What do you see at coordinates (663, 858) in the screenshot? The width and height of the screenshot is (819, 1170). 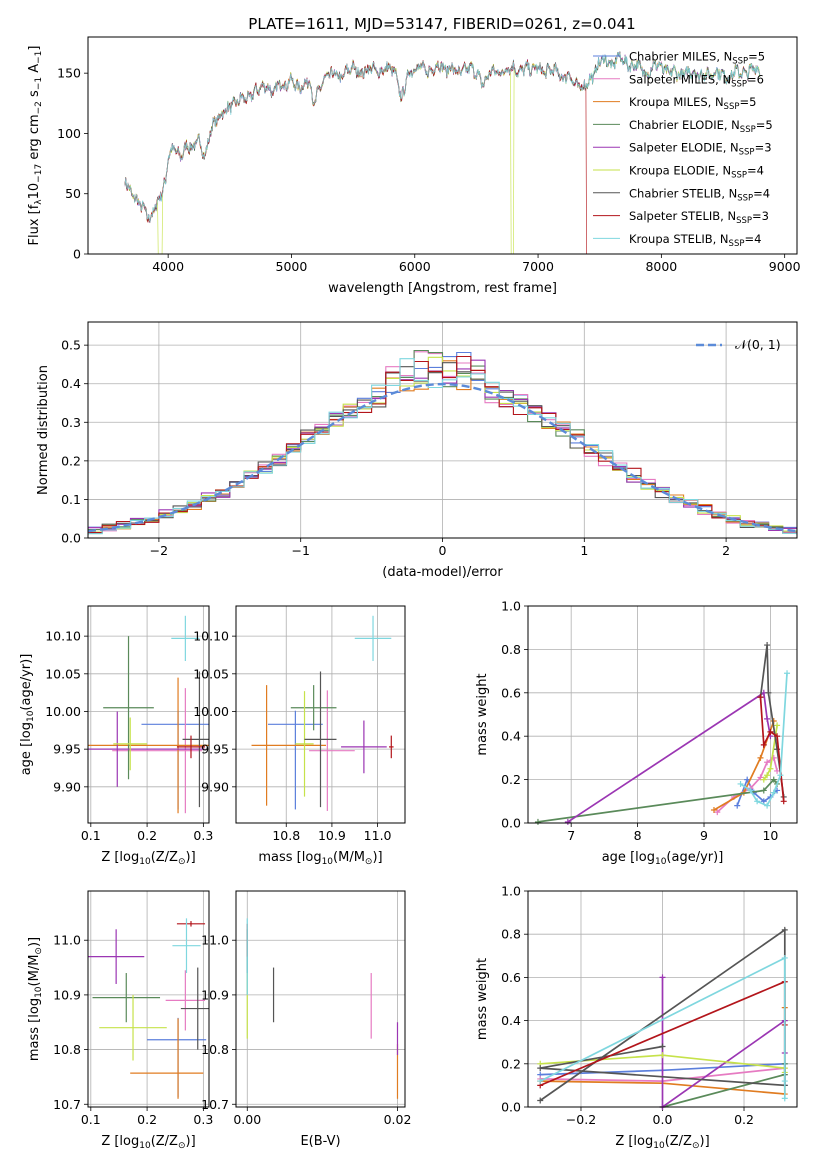 I see `x-axis-label: age [log10(age/yr)]` at bounding box center [663, 858].